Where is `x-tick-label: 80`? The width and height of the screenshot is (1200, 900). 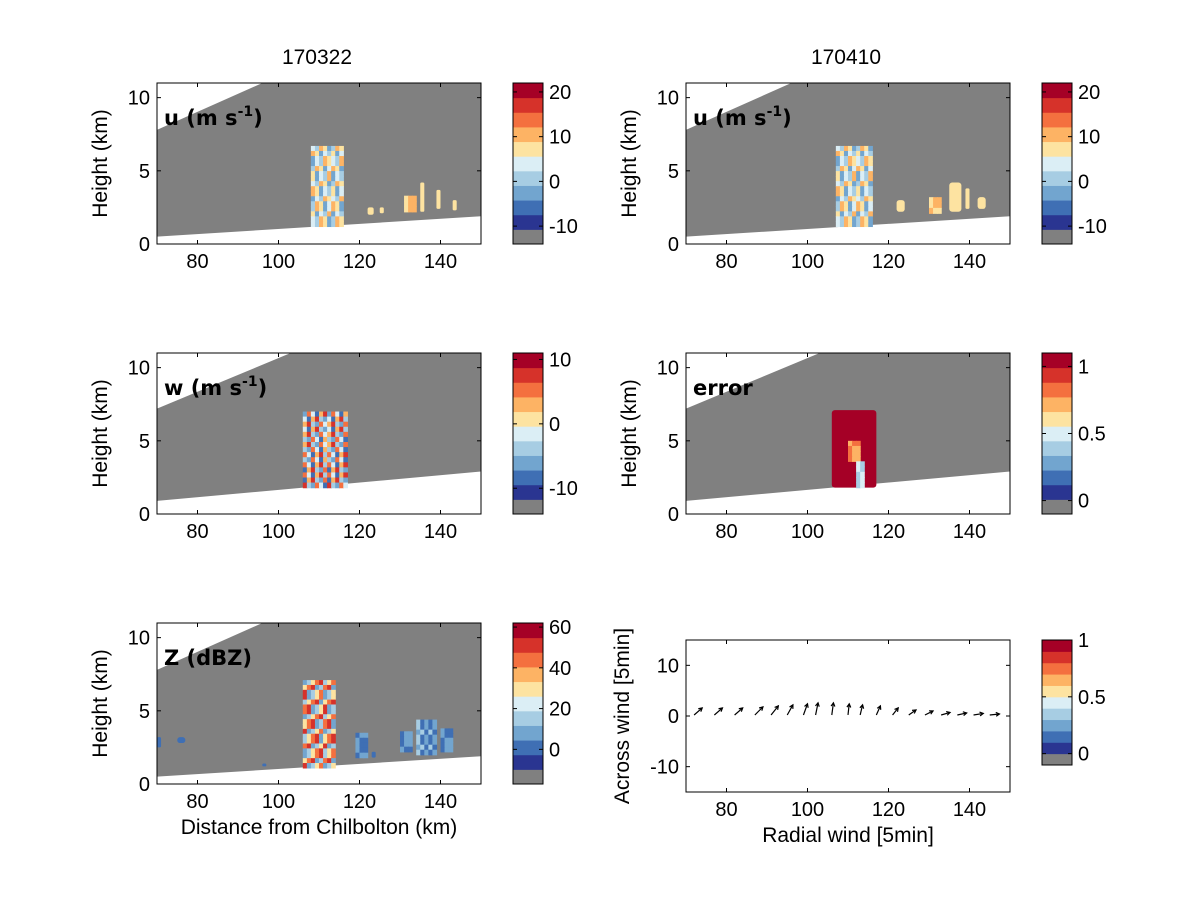 x-tick-label: 80 is located at coordinates (726, 810).